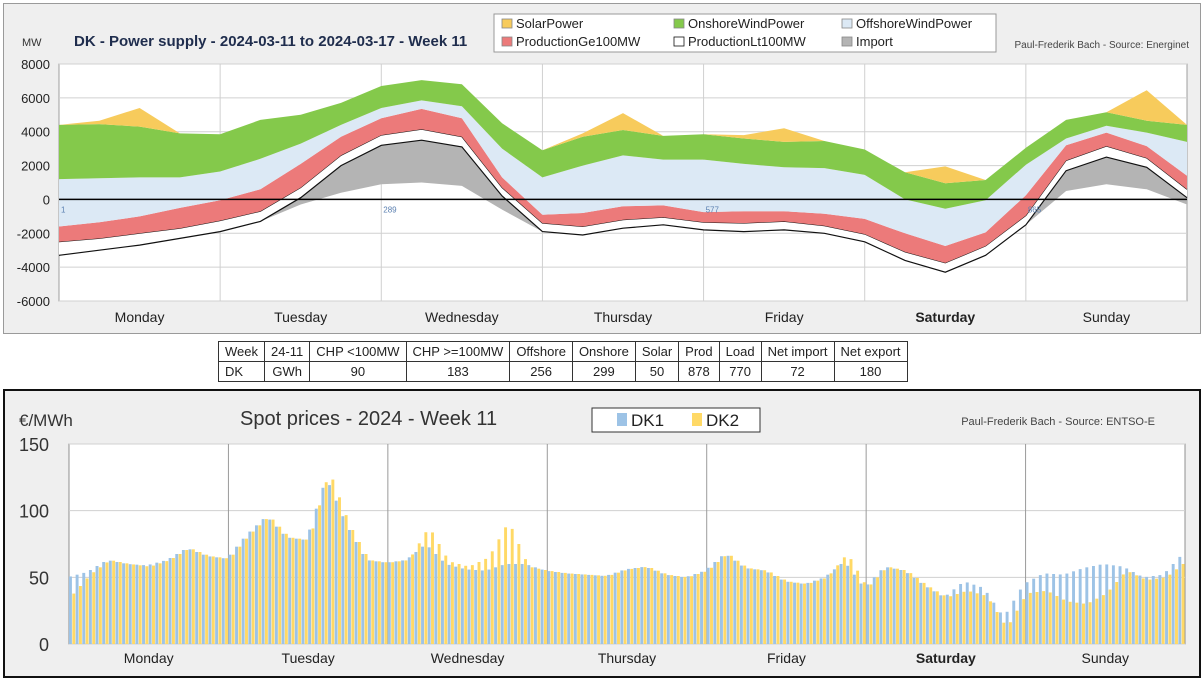 The image size is (1204, 681). What do you see at coordinates (647, 420) in the screenshot?
I see `bottom-legend-label: DK1` at bounding box center [647, 420].